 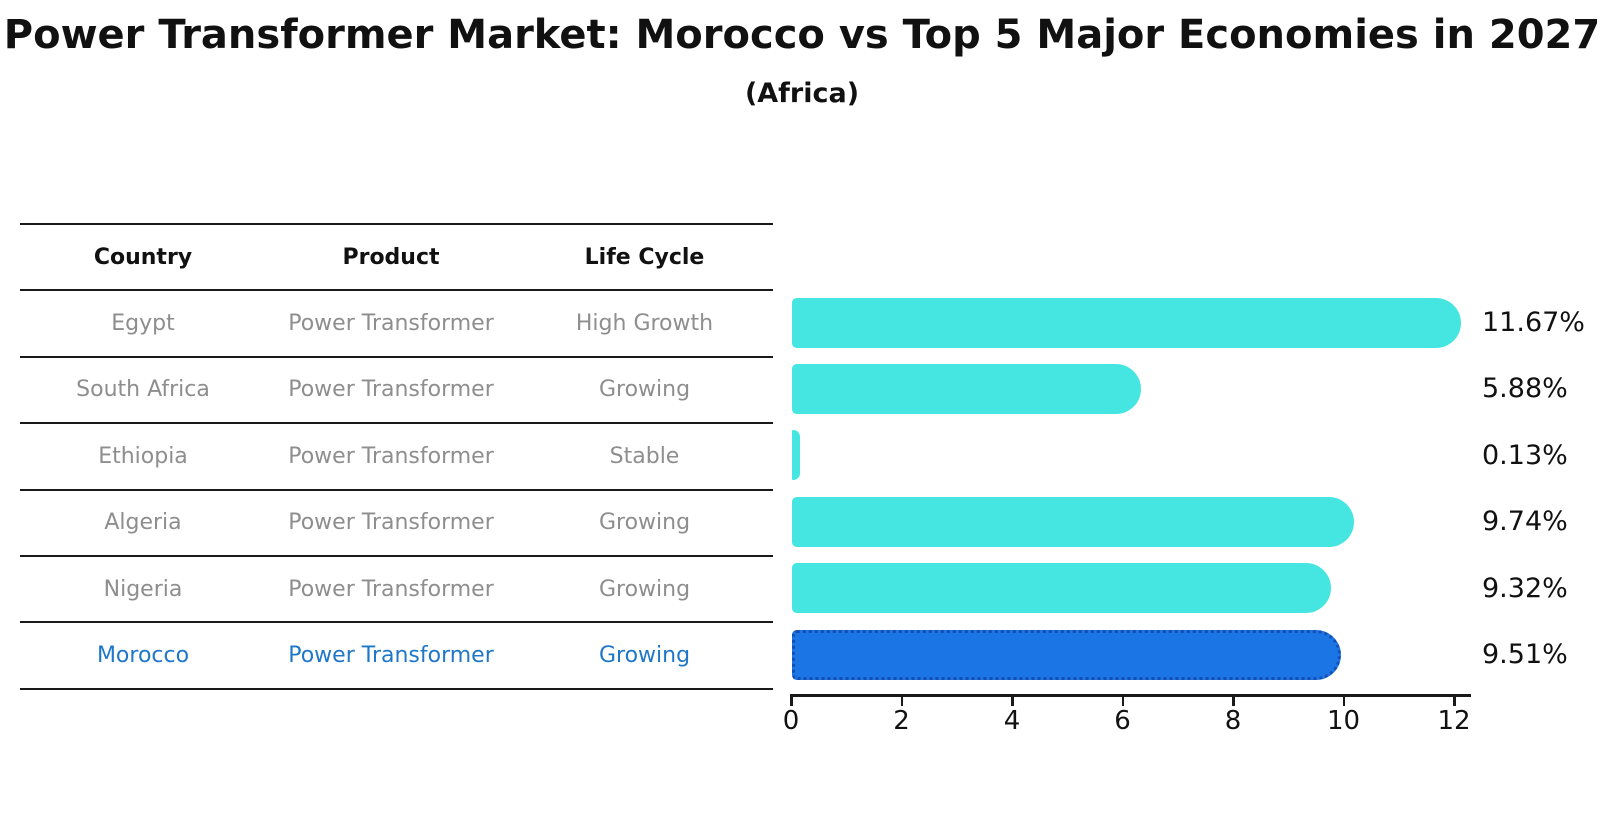 What do you see at coordinates (1525, 389) in the screenshot?
I see `bar-value-label: 5.88%` at bounding box center [1525, 389].